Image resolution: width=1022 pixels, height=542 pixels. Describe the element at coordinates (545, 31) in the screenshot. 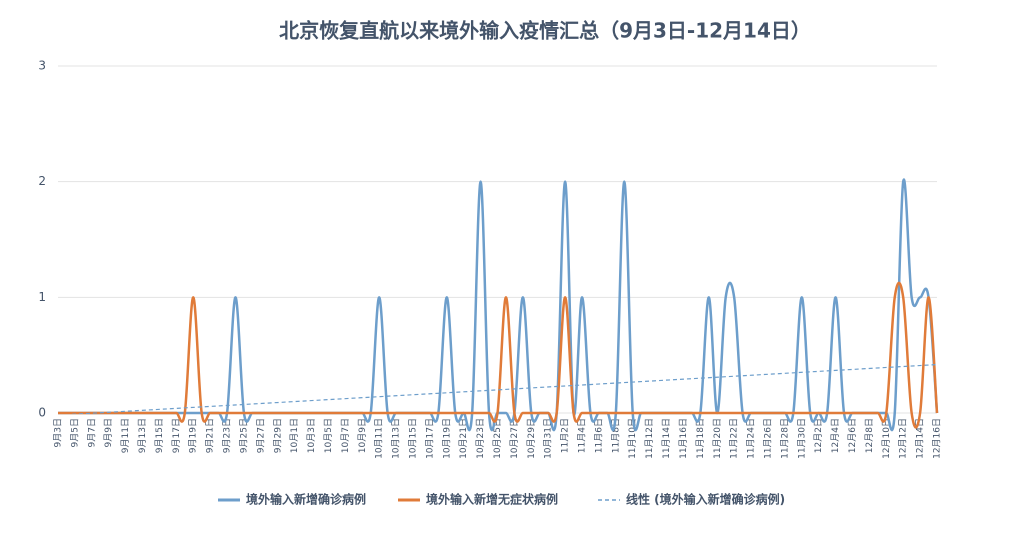

I see `chart-title: 北京恢复直航以来境外输入疫情汇总（9月3日-12月14日）` at that location.